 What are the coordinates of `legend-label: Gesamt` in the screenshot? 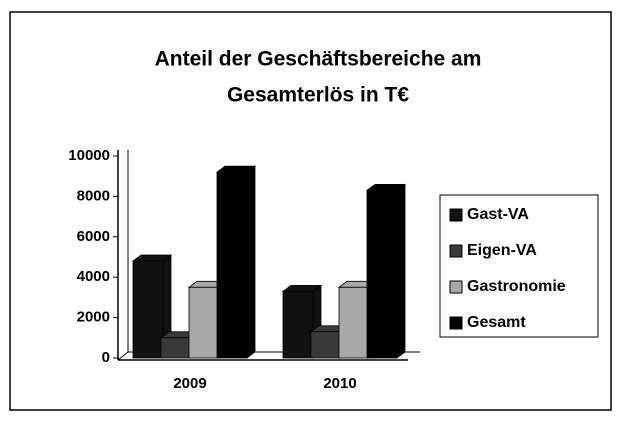 It's located at (496, 322).